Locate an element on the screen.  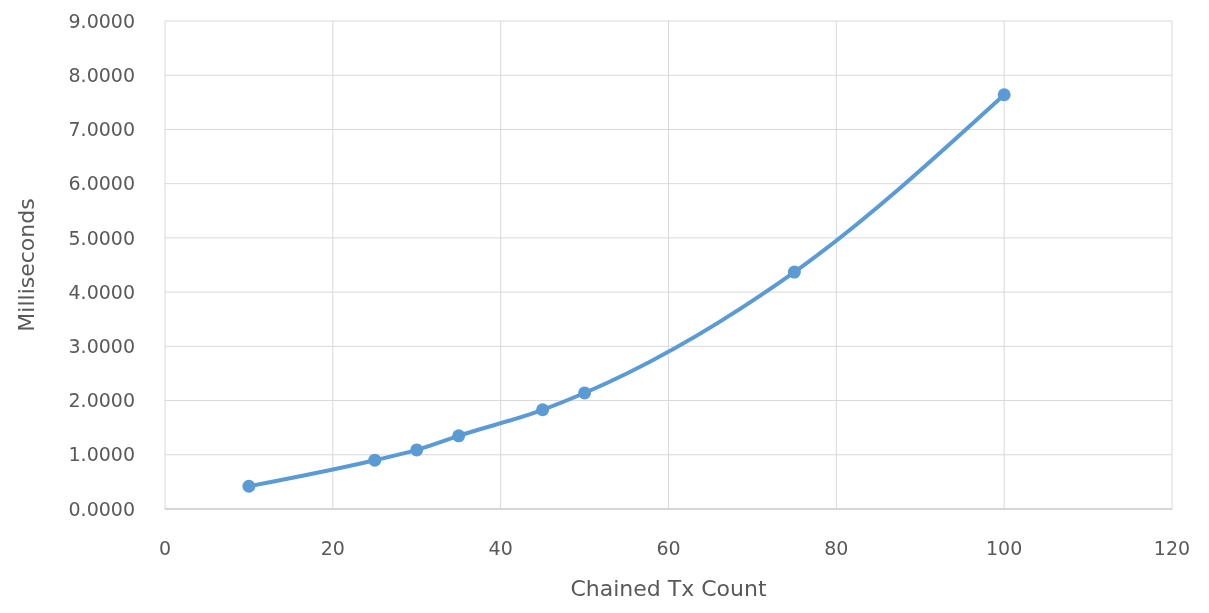
x-tick-label: 120 is located at coordinates (1172, 547).